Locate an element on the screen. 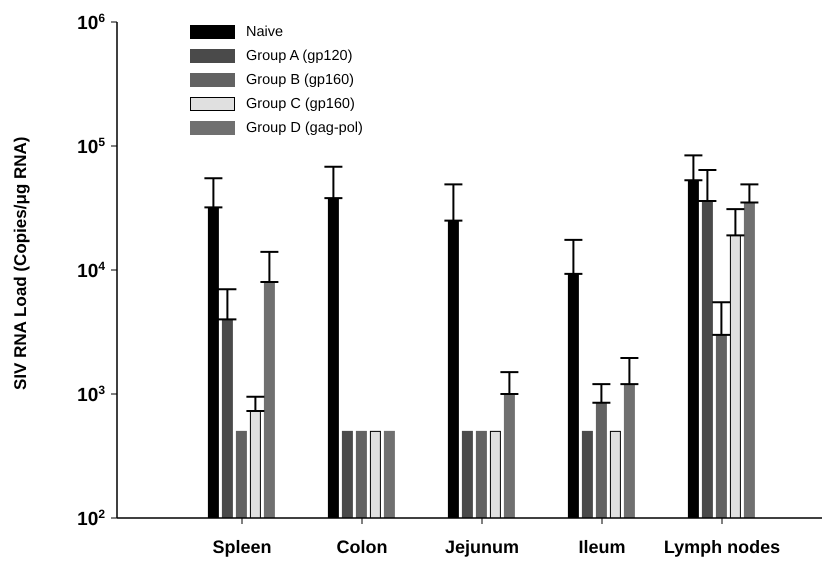 The width and height of the screenshot is (830, 568). legend-label: Group C (gp160) is located at coordinates (300, 104).